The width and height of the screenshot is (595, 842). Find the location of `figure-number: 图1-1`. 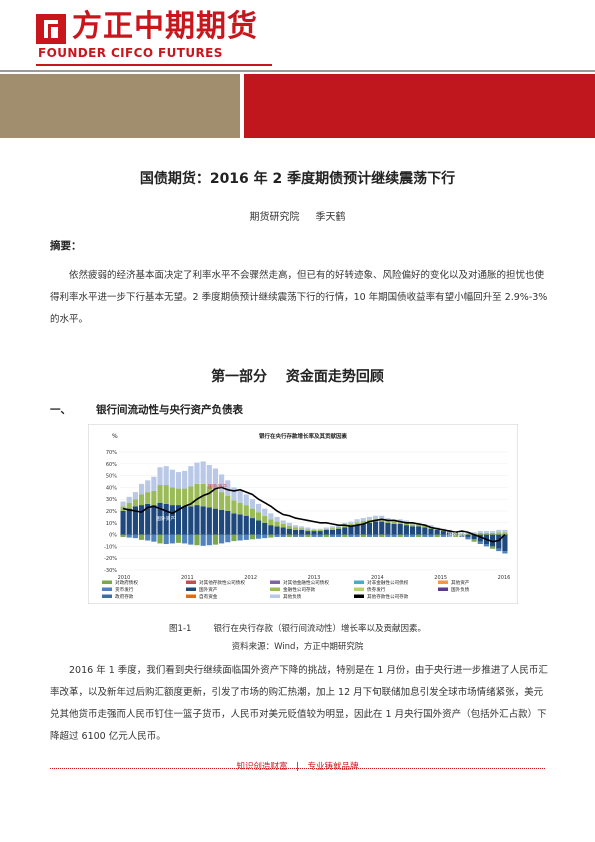

figure-number: 图1-1 is located at coordinates (180, 629).